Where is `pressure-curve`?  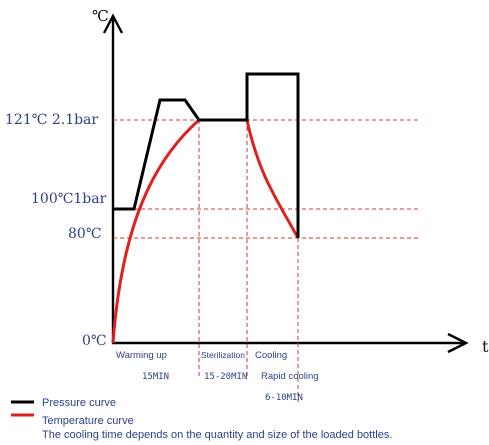
pressure-curve is located at coordinates (206, 155).